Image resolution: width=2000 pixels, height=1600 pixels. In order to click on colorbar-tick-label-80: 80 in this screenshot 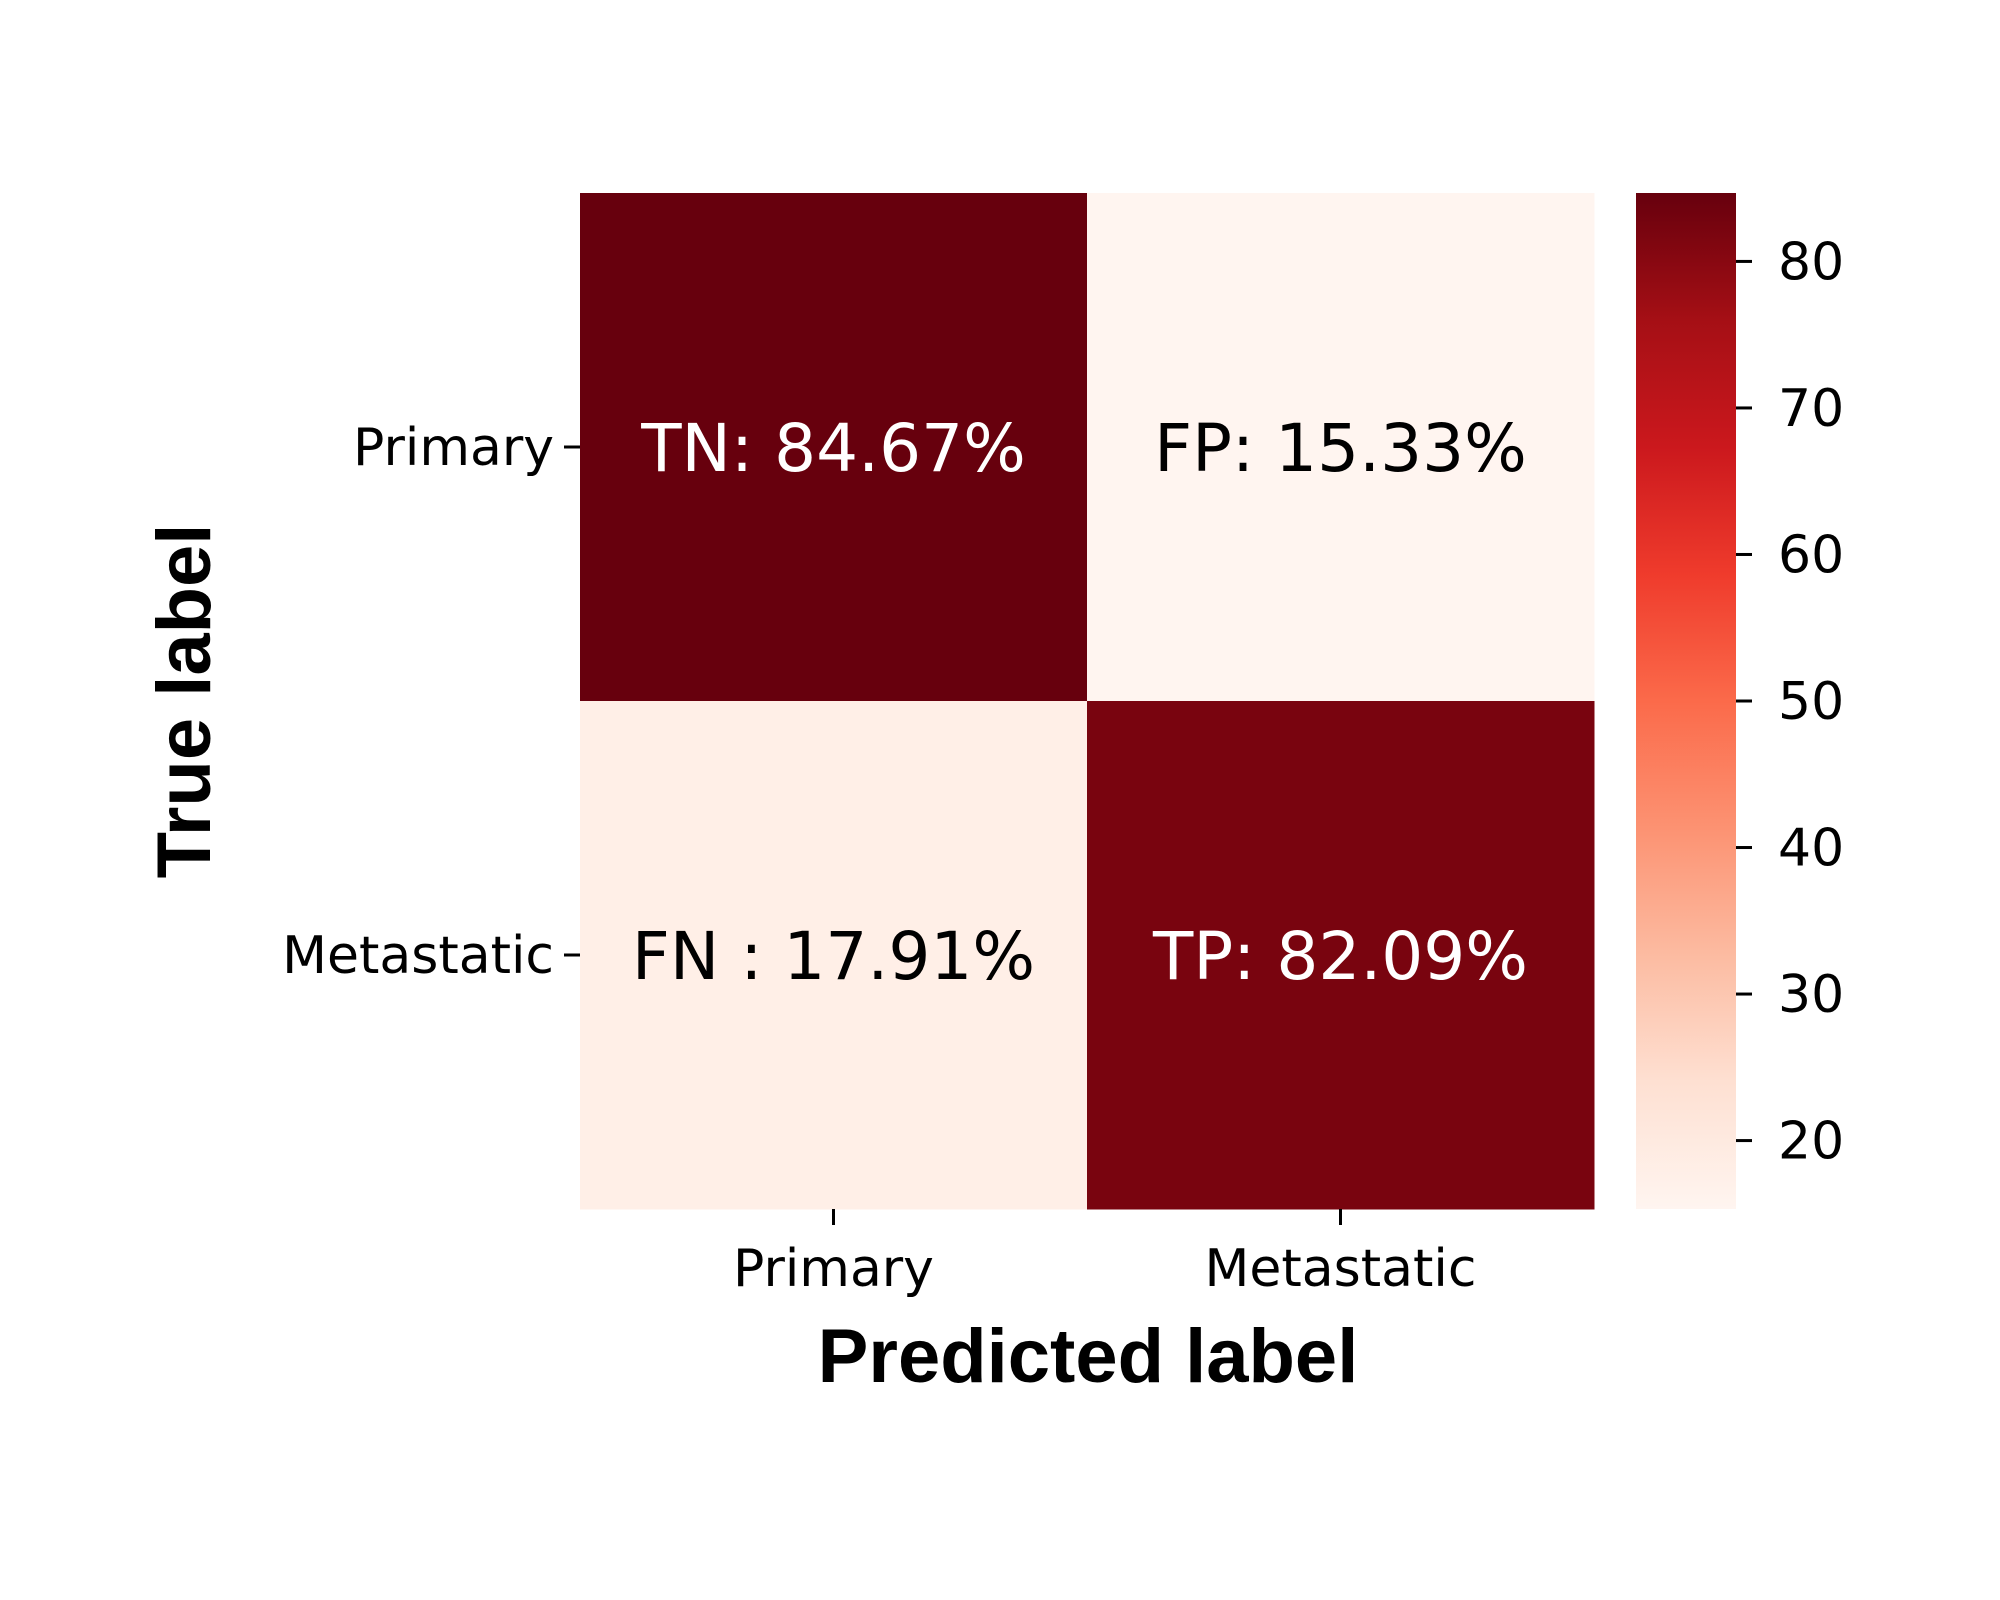, I will do `click(1811, 262)`.